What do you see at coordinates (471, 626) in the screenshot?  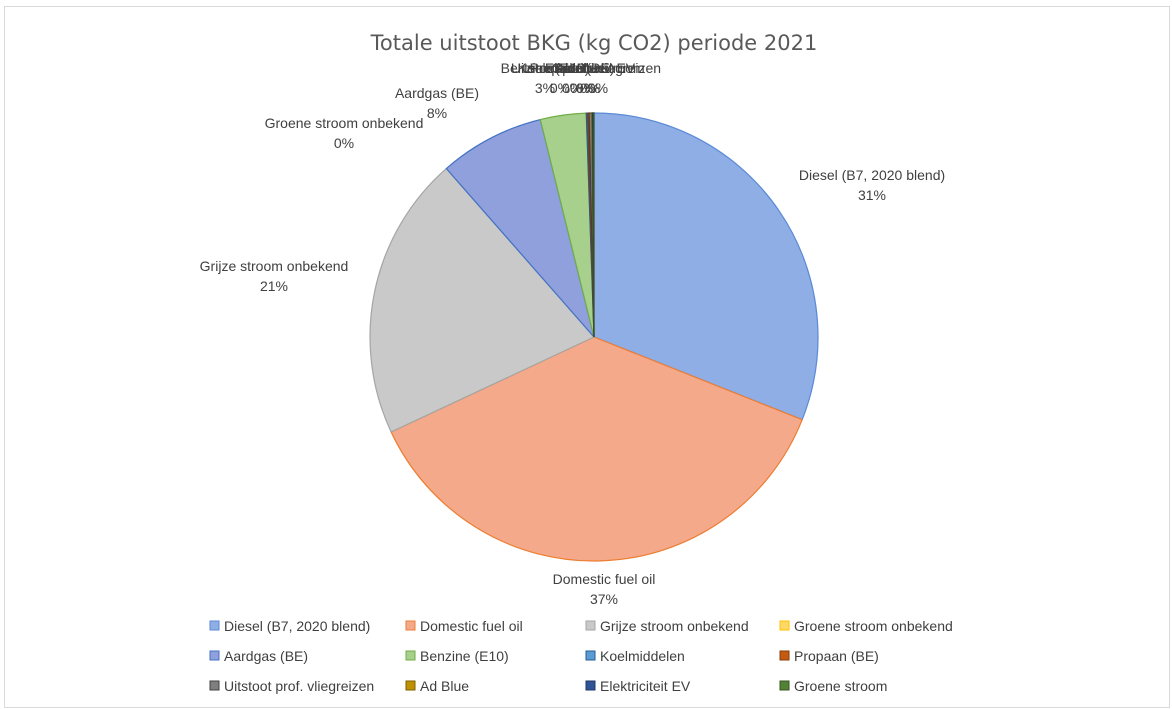 I see `legend-label-domestic-fuel-oil: Domestic fuel oil` at bounding box center [471, 626].